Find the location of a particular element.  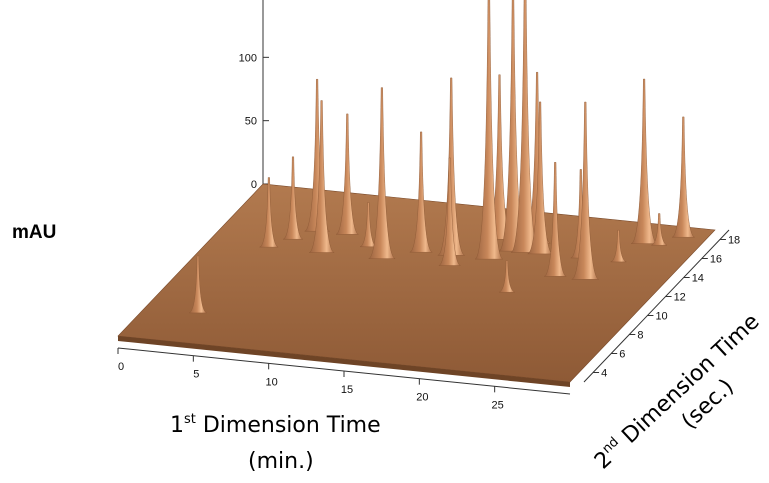

y-tick-label: 12 is located at coordinates (680, 298).